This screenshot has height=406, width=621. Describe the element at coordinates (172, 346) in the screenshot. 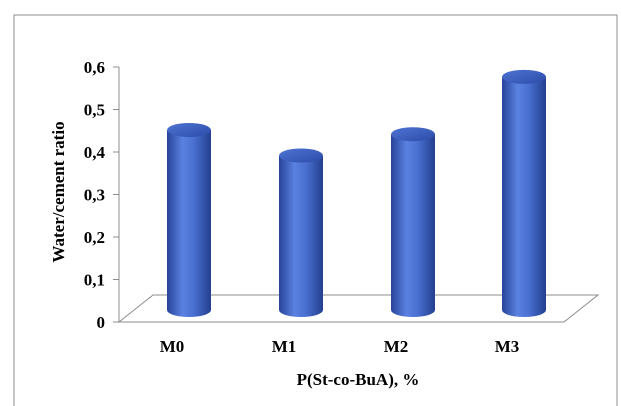

I see `x-tick-label: M0` at that location.